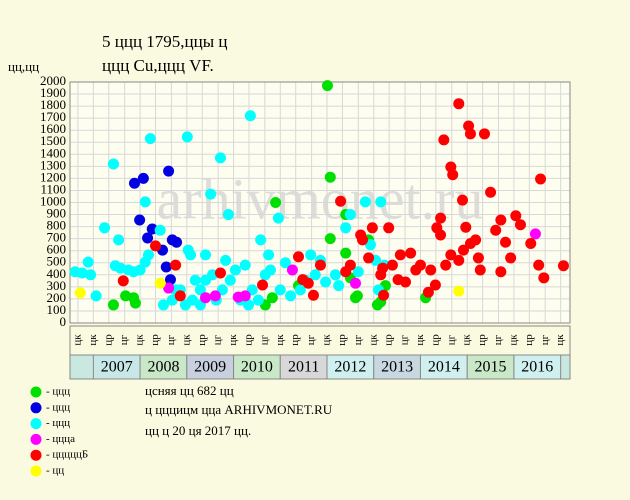 This screenshot has width=630, height=500. Describe the element at coordinates (53, 128) in the screenshot. I see `y-tick-label: 1600` at that location.